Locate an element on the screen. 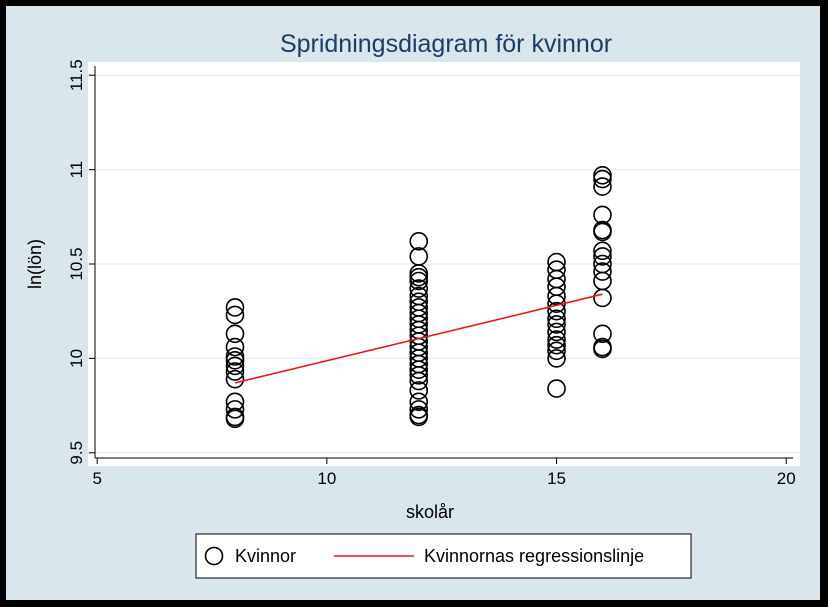 The width and height of the screenshot is (828, 607). y-tick-label-1: 10 is located at coordinates (76, 358).